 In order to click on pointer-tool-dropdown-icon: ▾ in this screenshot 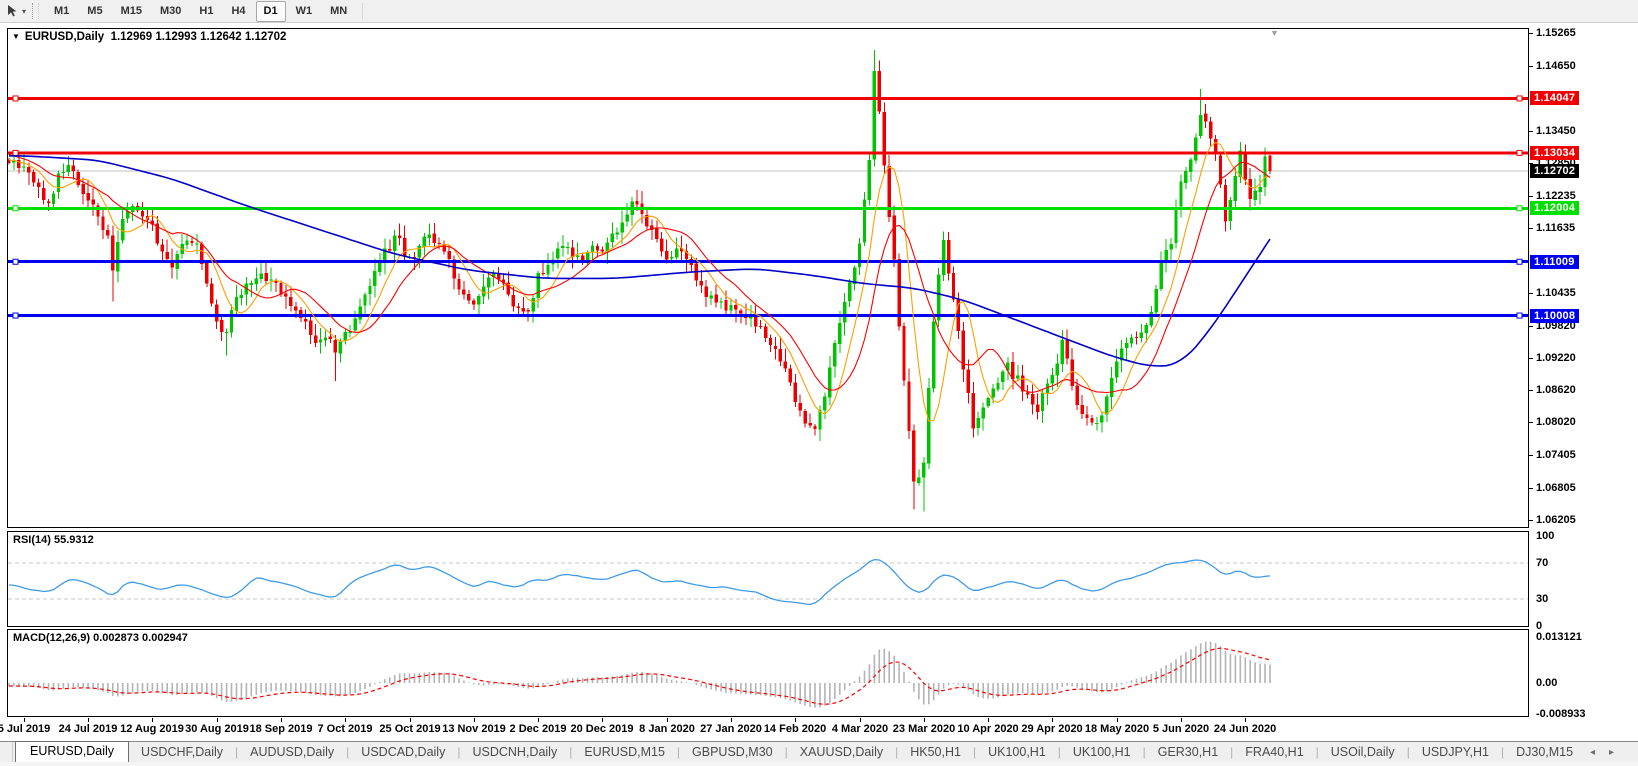, I will do `click(24, 11)`.